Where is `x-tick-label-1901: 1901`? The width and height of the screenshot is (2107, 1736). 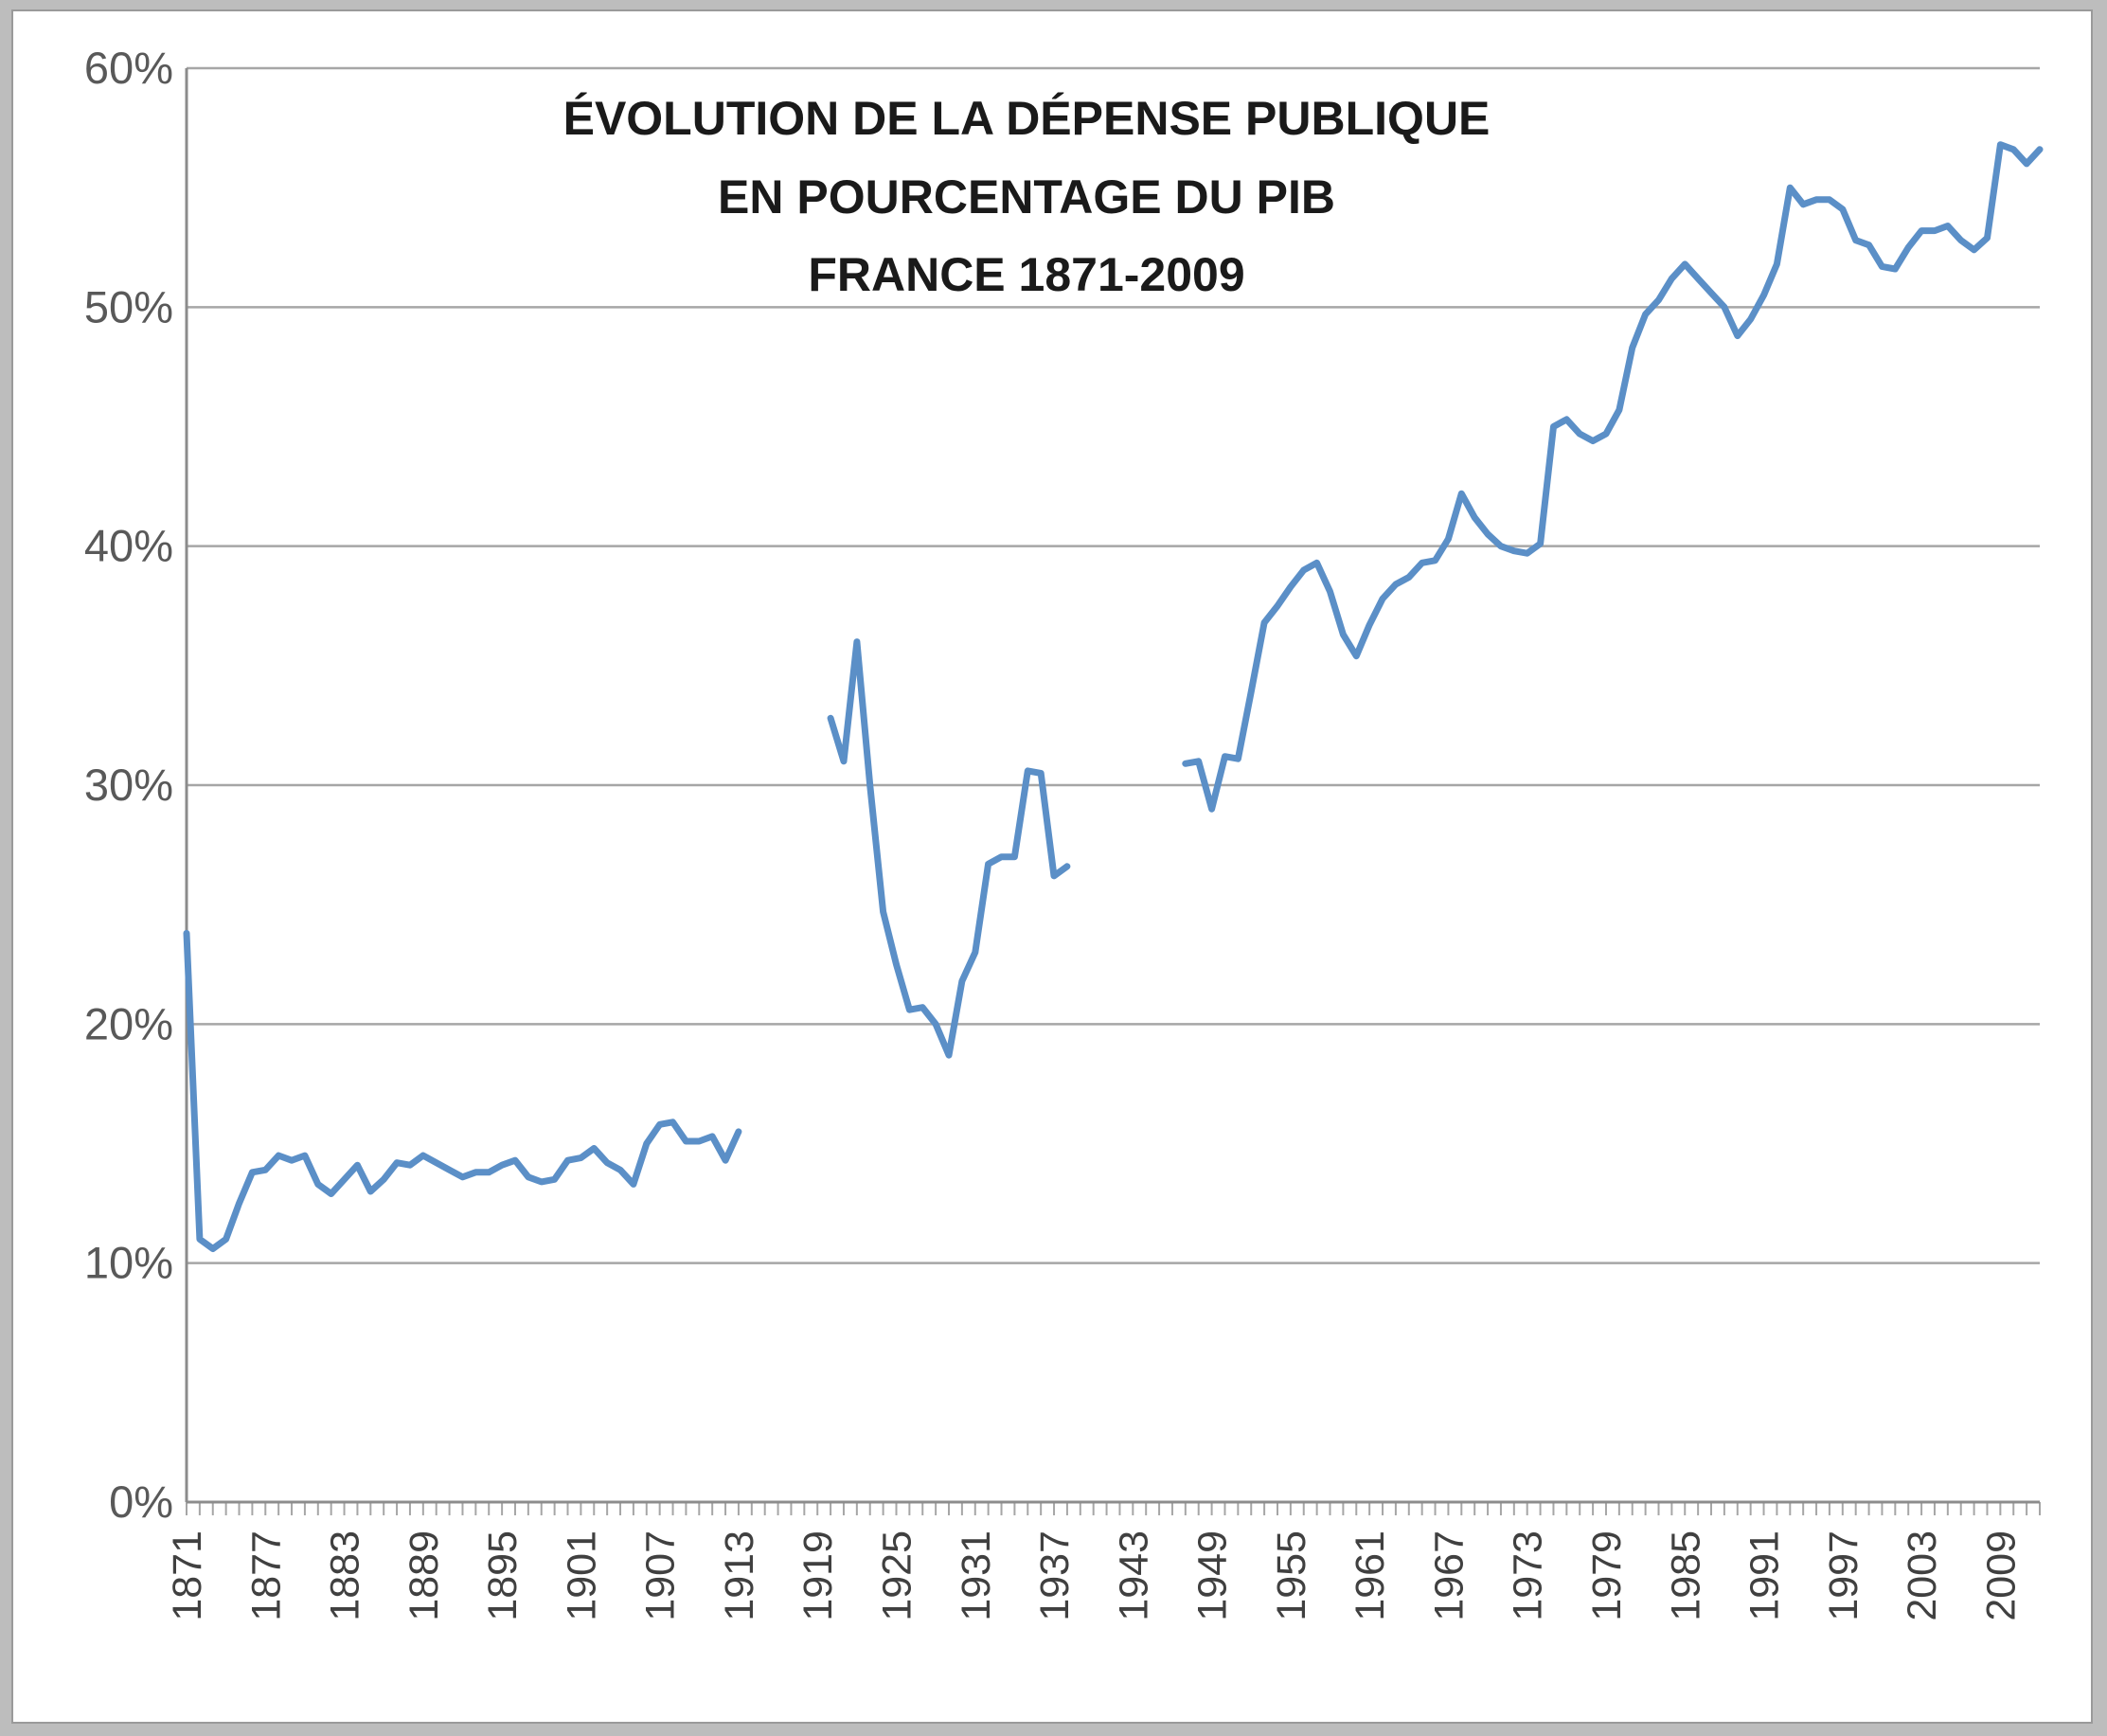
x-tick-label-1901: 1901 is located at coordinates (581, 1575).